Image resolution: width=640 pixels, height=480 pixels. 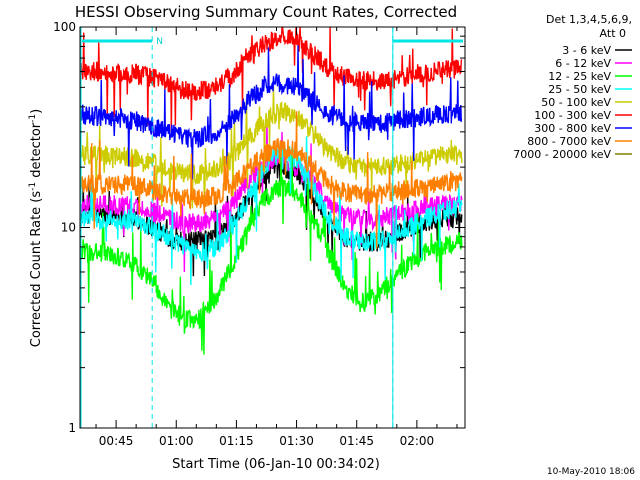 I want to click on y-tick-label: 1, so click(x=72, y=428).